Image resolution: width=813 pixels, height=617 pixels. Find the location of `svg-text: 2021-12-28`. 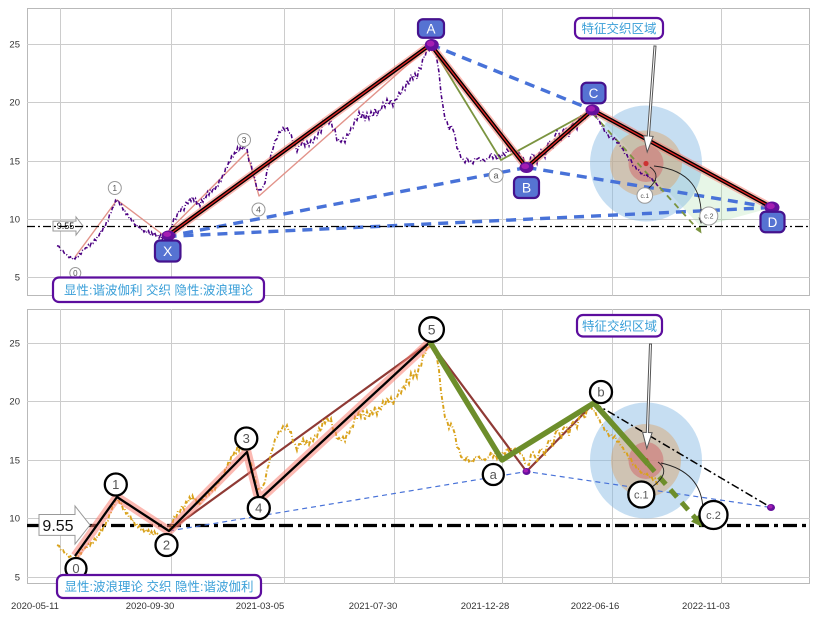

svg-text: 2021-12-28 is located at coordinates (485, 606).